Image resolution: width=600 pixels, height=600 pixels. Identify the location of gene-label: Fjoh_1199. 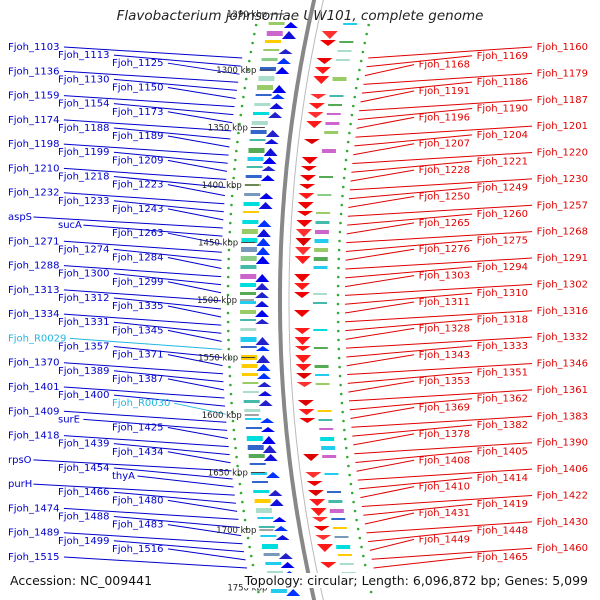
(83, 152).